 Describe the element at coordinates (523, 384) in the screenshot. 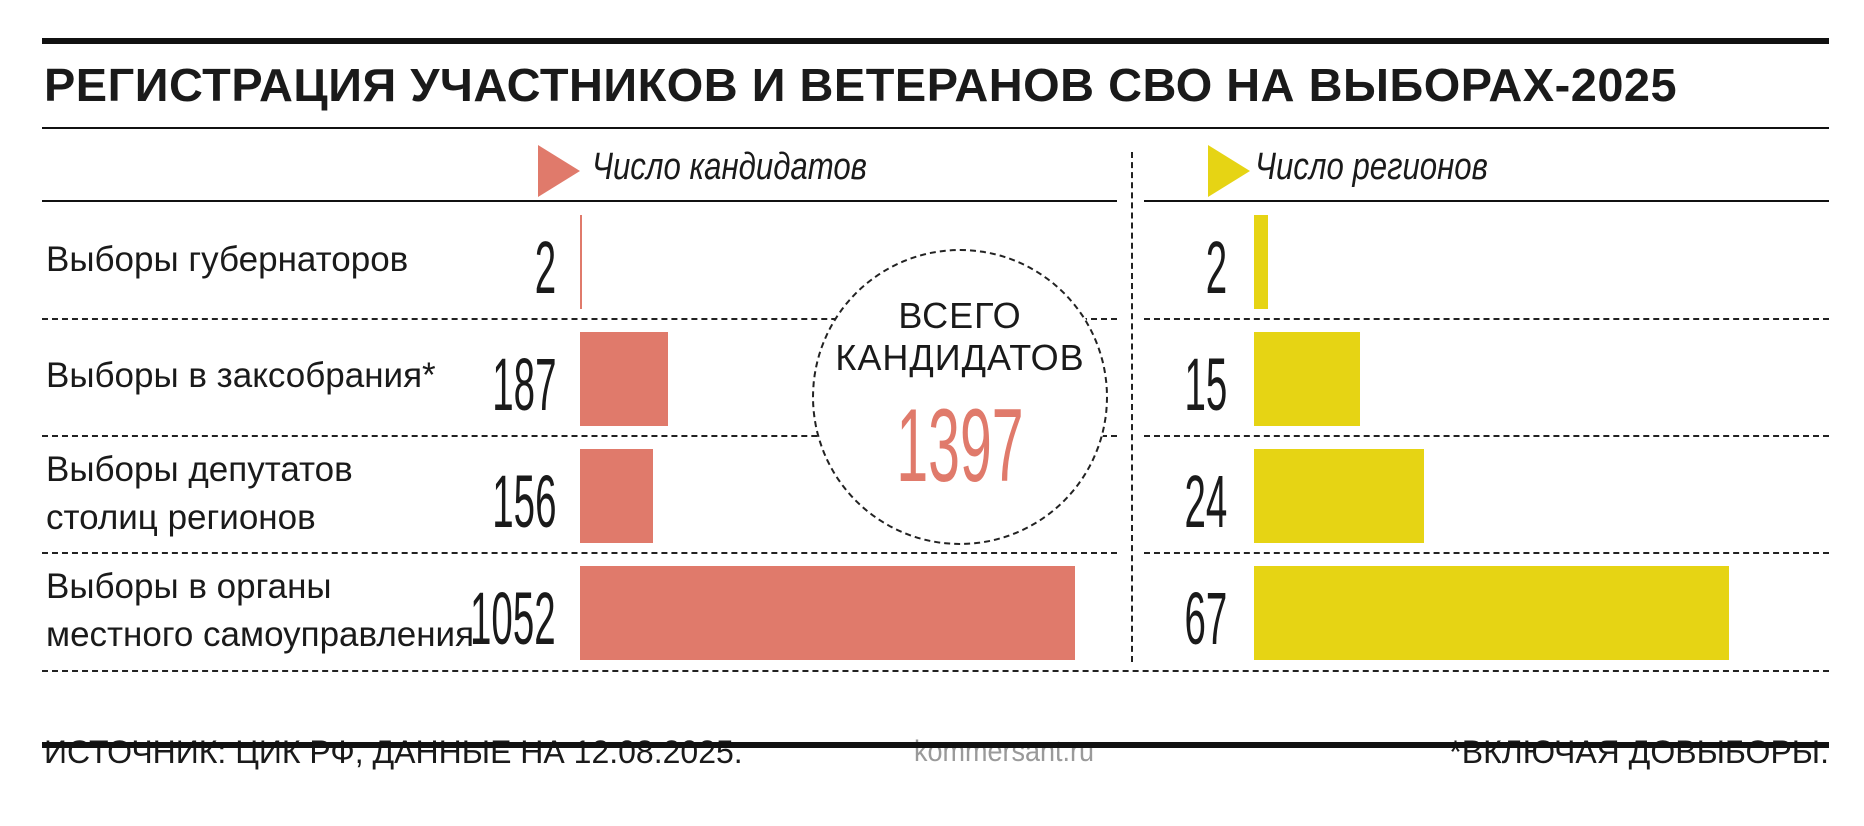

I see `candidates-value-label: 187` at that location.